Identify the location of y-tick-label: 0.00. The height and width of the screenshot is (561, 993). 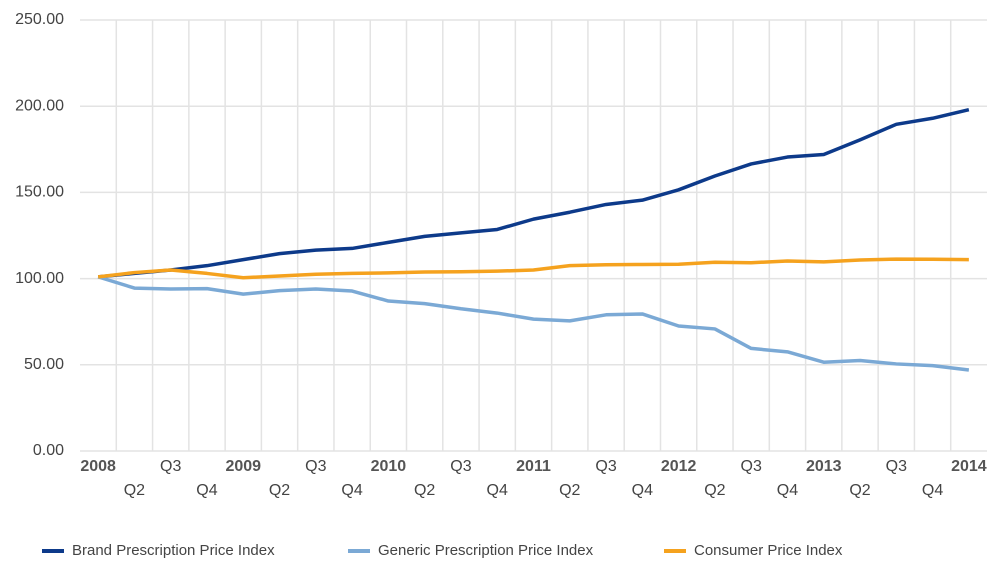
(48, 450).